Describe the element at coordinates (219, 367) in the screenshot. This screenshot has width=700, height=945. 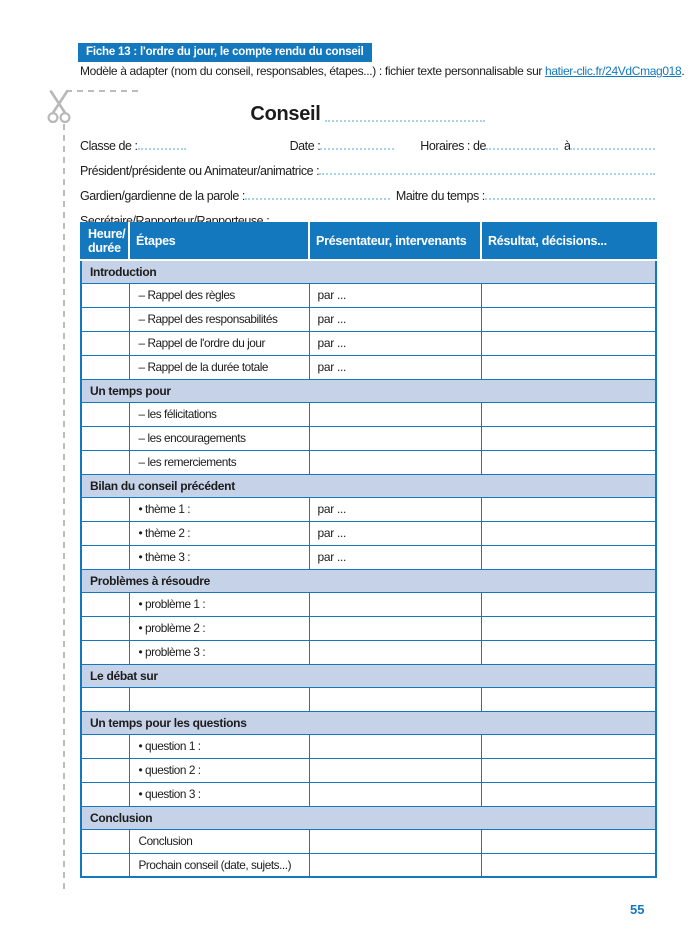
I see `cell-etape: – Rappel de la durée totale` at that location.